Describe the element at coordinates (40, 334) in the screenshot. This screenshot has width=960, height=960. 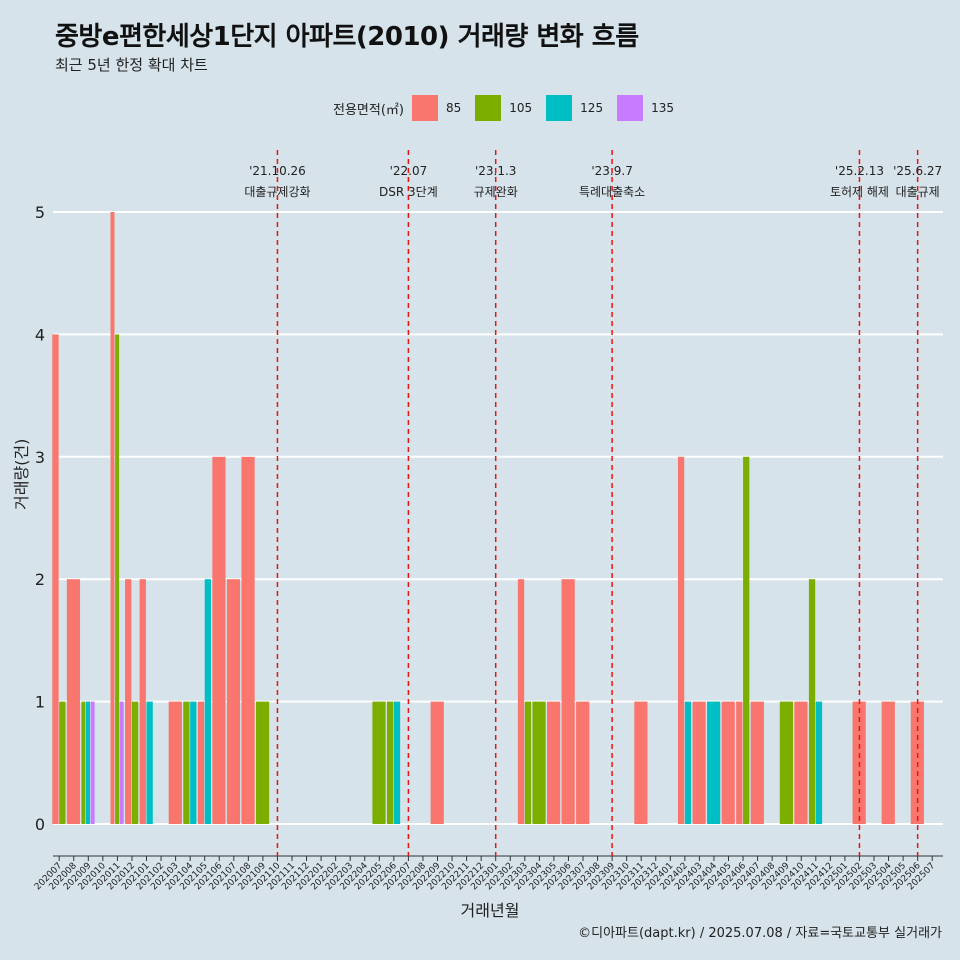
I see `y-tick-label: 4` at that location.